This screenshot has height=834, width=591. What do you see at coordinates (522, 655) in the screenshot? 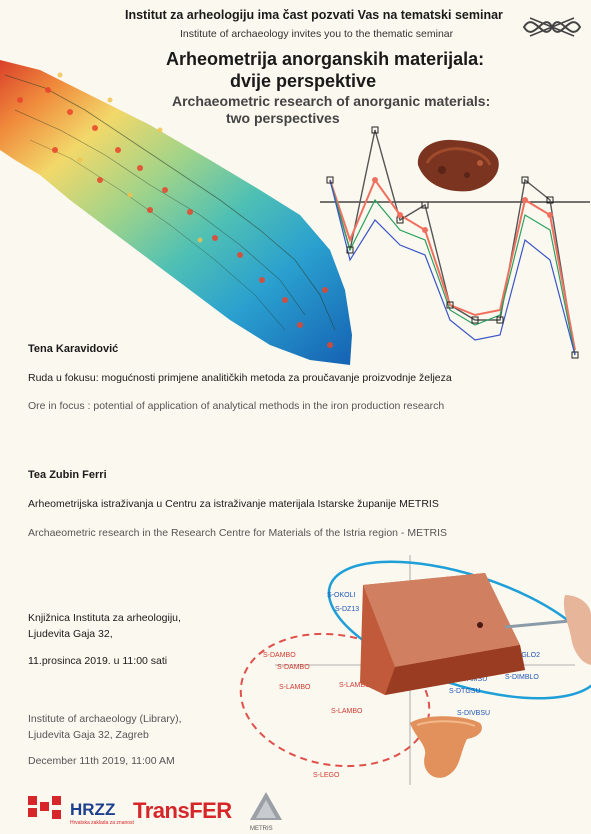
I see `blue-sample-label: S-DTGLO2` at bounding box center [522, 655].